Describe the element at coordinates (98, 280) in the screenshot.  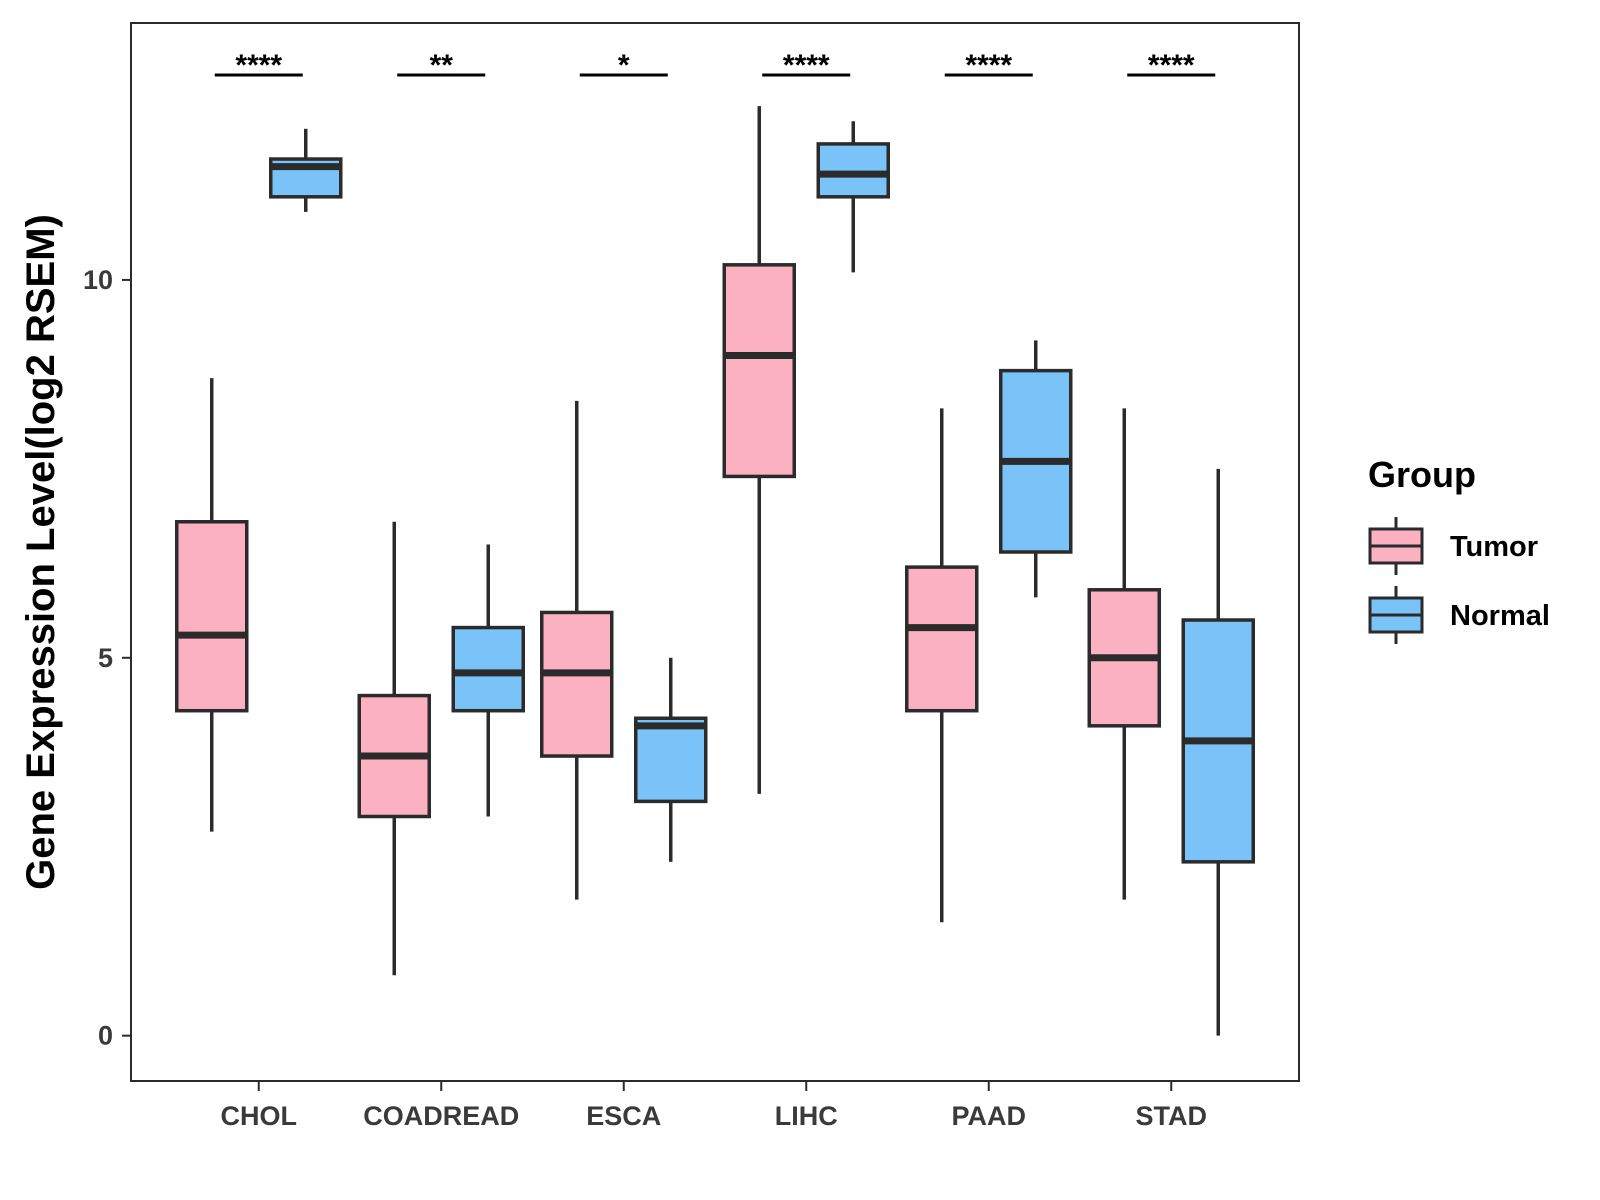
I see `y-tick-label: 10` at that location.